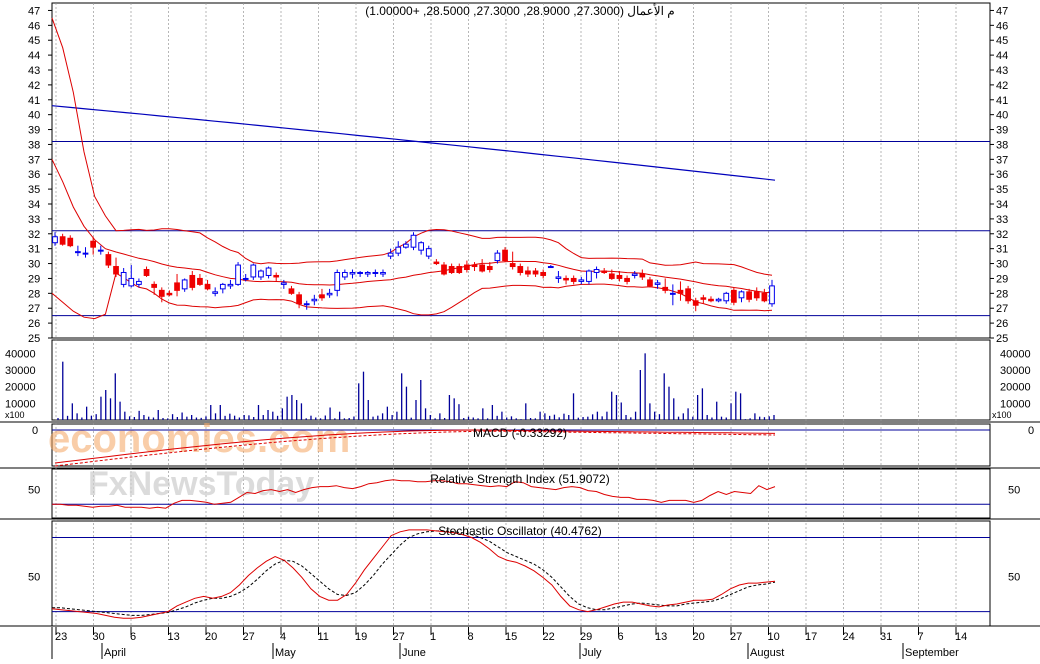 The width and height of the screenshot is (1040, 664). What do you see at coordinates (520, 433) in the screenshot?
I see `macd-title: MACD (-0.33292)` at bounding box center [520, 433].